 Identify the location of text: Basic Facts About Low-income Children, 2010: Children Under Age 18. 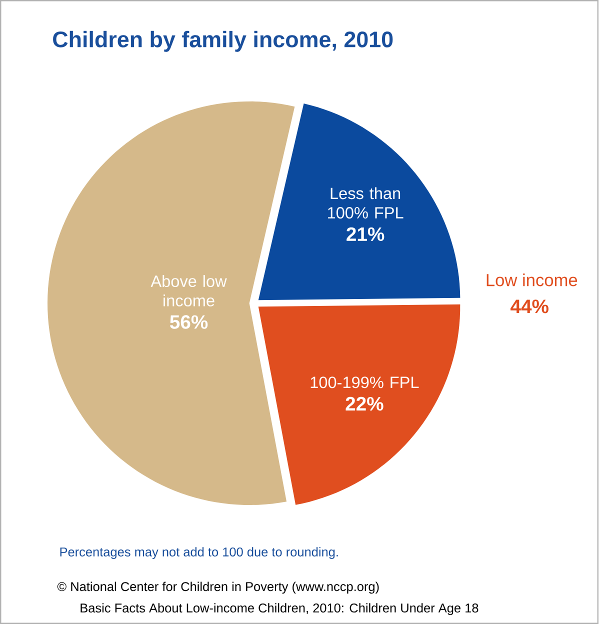
(279, 609).